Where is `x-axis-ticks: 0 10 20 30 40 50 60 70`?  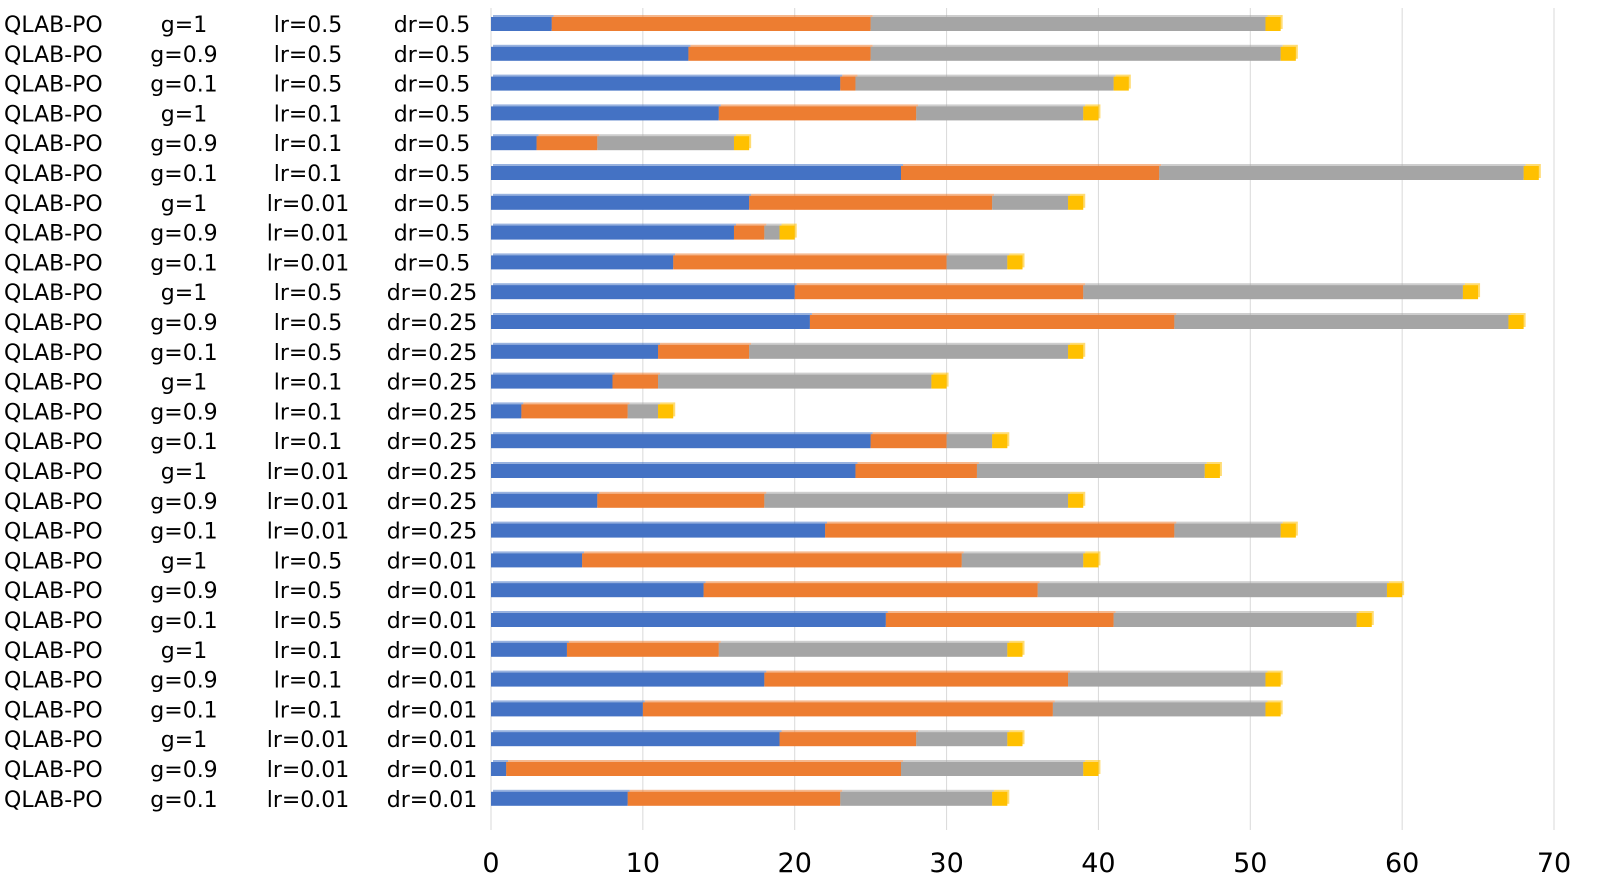 x-axis-ticks: 0 10 20 30 40 50 60 70 is located at coordinates (1026, 863).